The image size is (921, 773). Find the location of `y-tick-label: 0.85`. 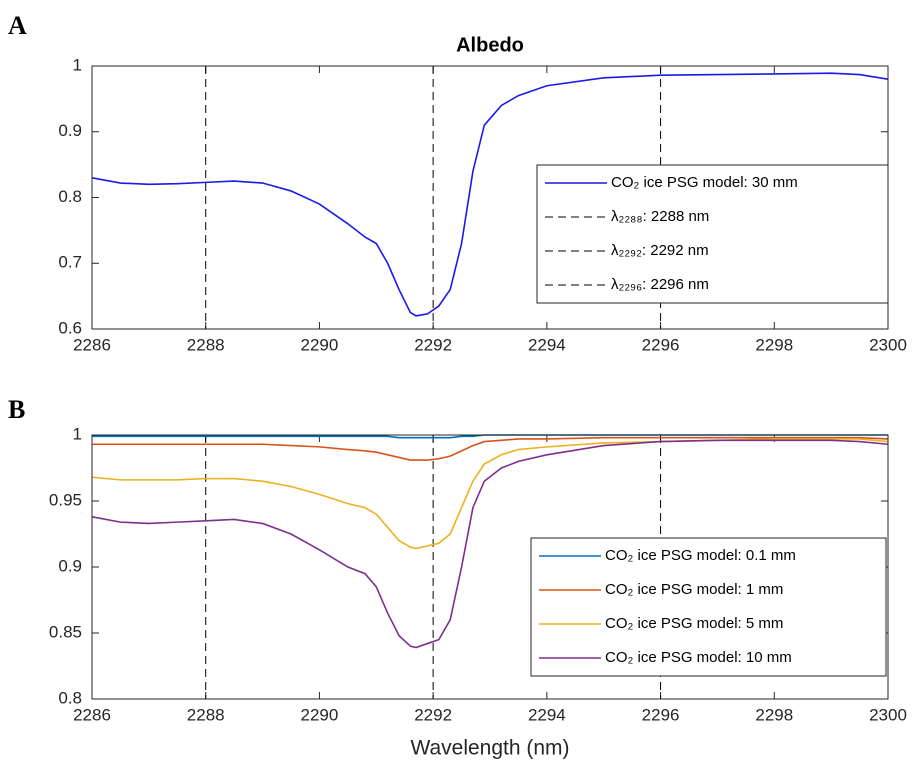

y-tick-label: 0.85 is located at coordinates (65, 631).